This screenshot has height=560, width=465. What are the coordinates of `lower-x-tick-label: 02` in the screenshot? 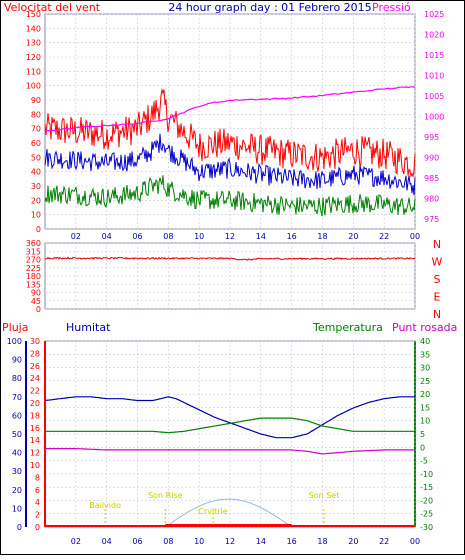 It's located at (76, 541).